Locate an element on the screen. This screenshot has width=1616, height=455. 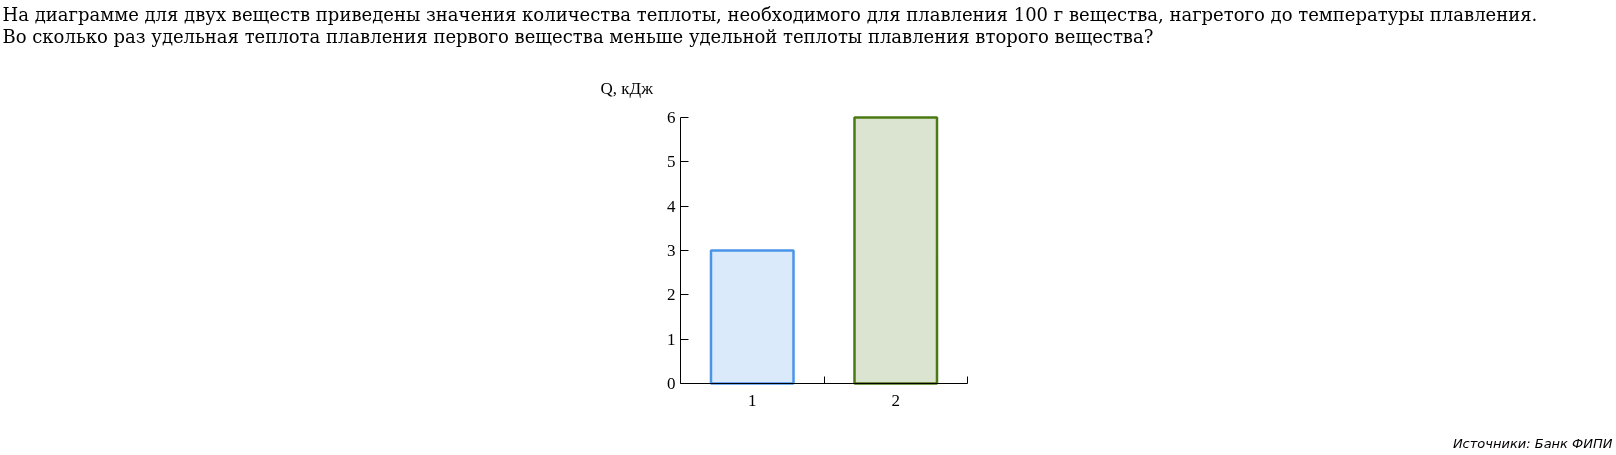
y-tick-label: 6 is located at coordinates (671, 117).